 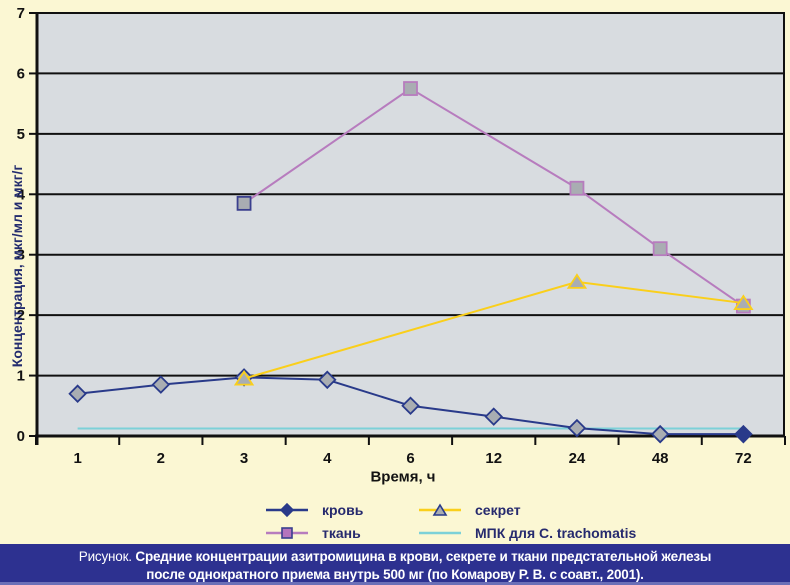 What do you see at coordinates (660, 458) in the screenshot?
I see `x-tick-label: 48` at bounding box center [660, 458].